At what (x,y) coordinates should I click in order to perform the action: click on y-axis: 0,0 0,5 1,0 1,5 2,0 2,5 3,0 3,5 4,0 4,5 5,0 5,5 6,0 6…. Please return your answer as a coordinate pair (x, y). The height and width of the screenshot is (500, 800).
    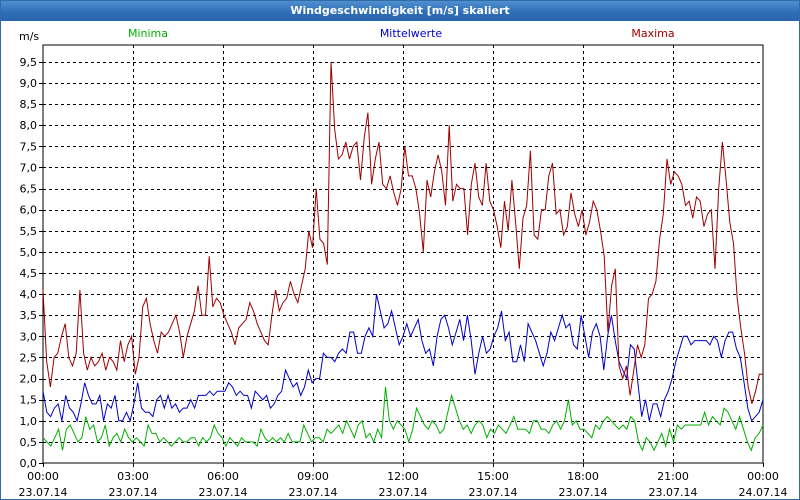
    Looking at the image, I should click on (31, 263).